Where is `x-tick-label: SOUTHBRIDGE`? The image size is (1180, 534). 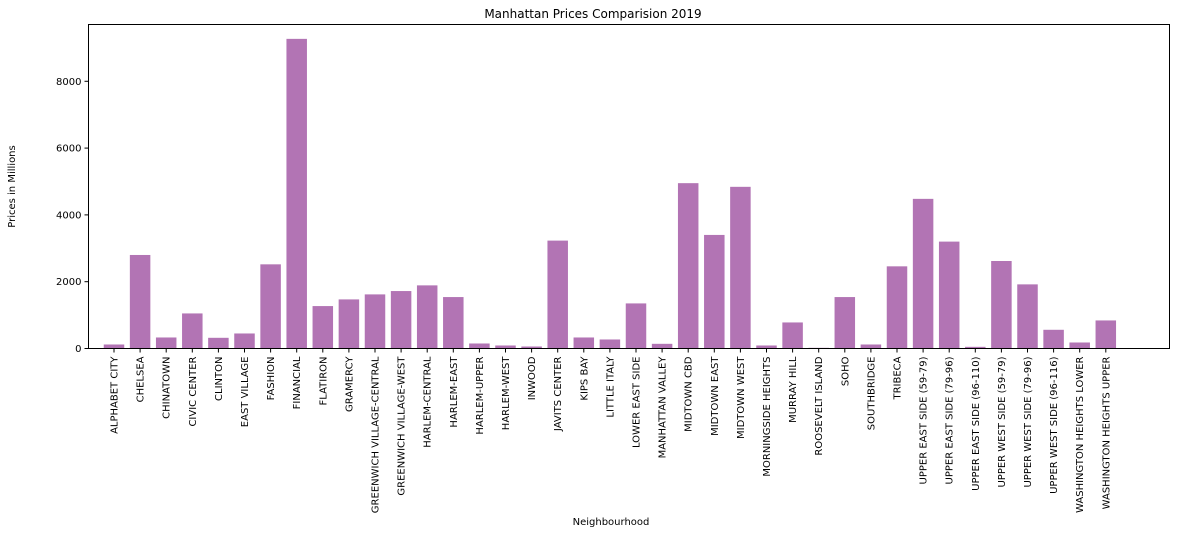
x-tick-label: SOUTHBRIDGE is located at coordinates (871, 394).